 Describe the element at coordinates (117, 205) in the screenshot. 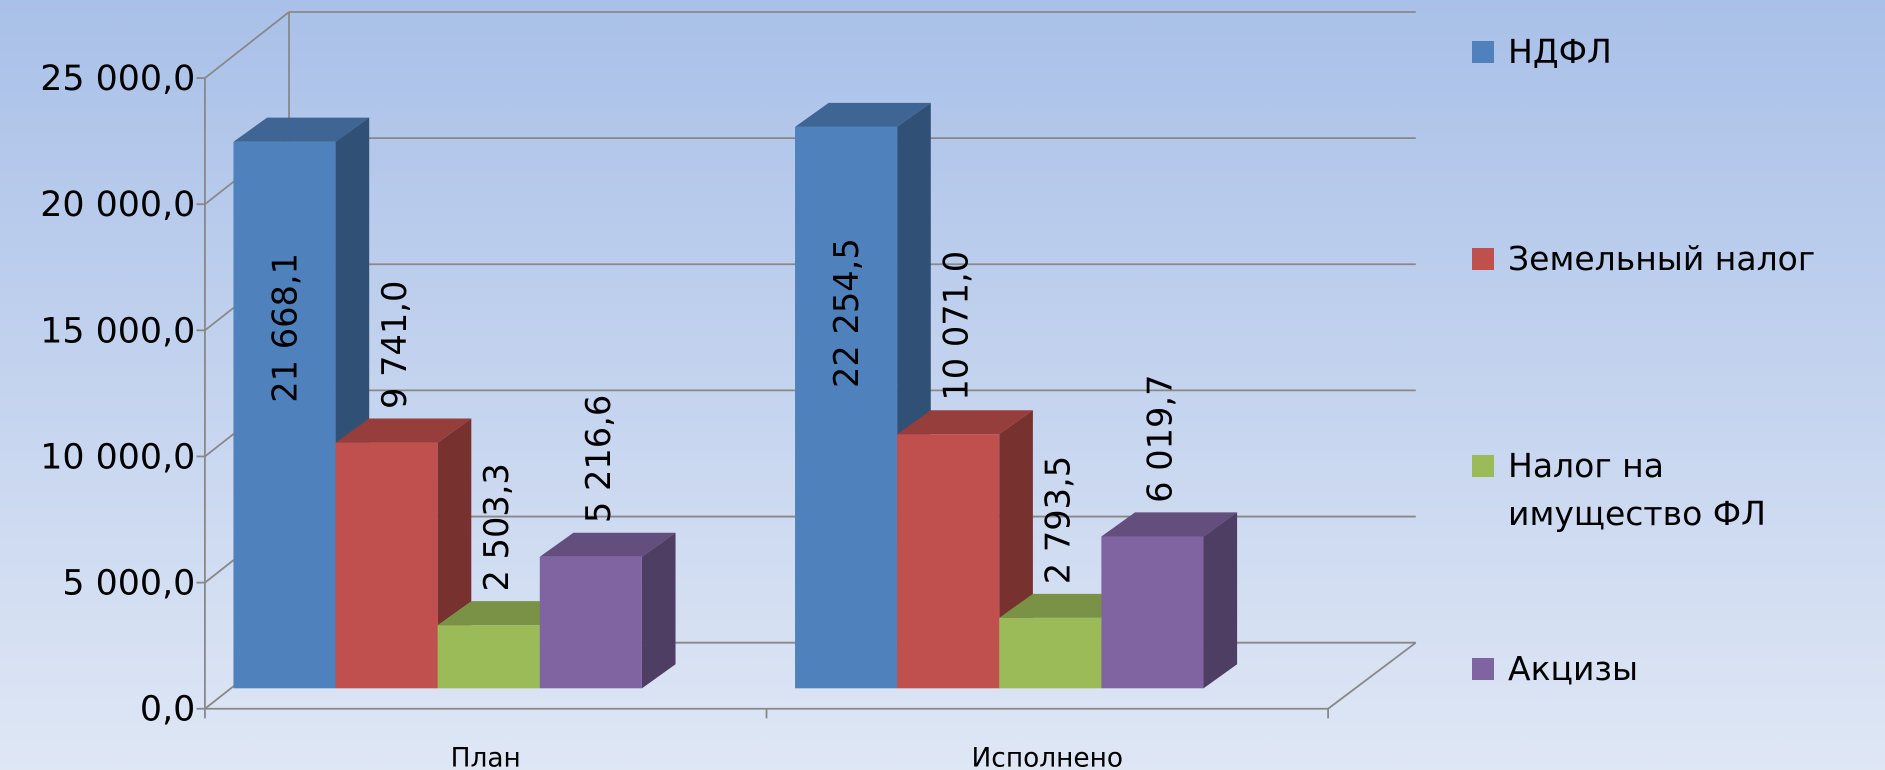

I see `y-tick-label: 20 000,0` at that location.